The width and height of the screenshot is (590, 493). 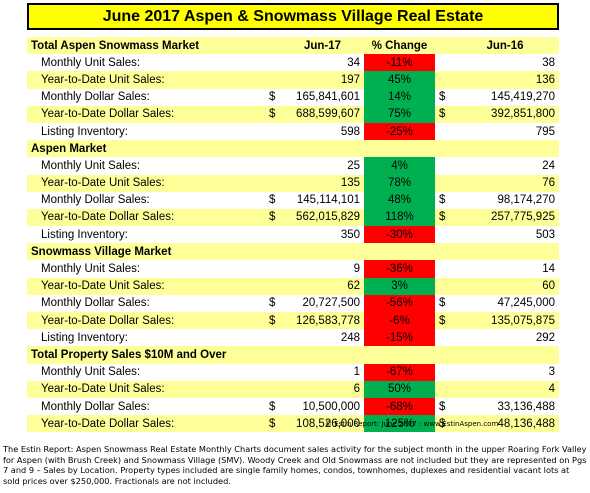 What do you see at coordinates (399, 80) in the screenshot?
I see `percent-change: 45%` at bounding box center [399, 80].